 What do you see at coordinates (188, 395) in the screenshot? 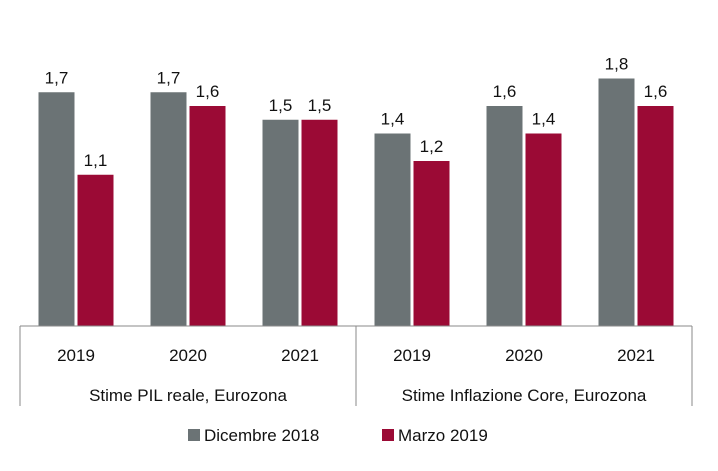
I see `group-label: Stime PIL reale, Eurozona` at bounding box center [188, 395].